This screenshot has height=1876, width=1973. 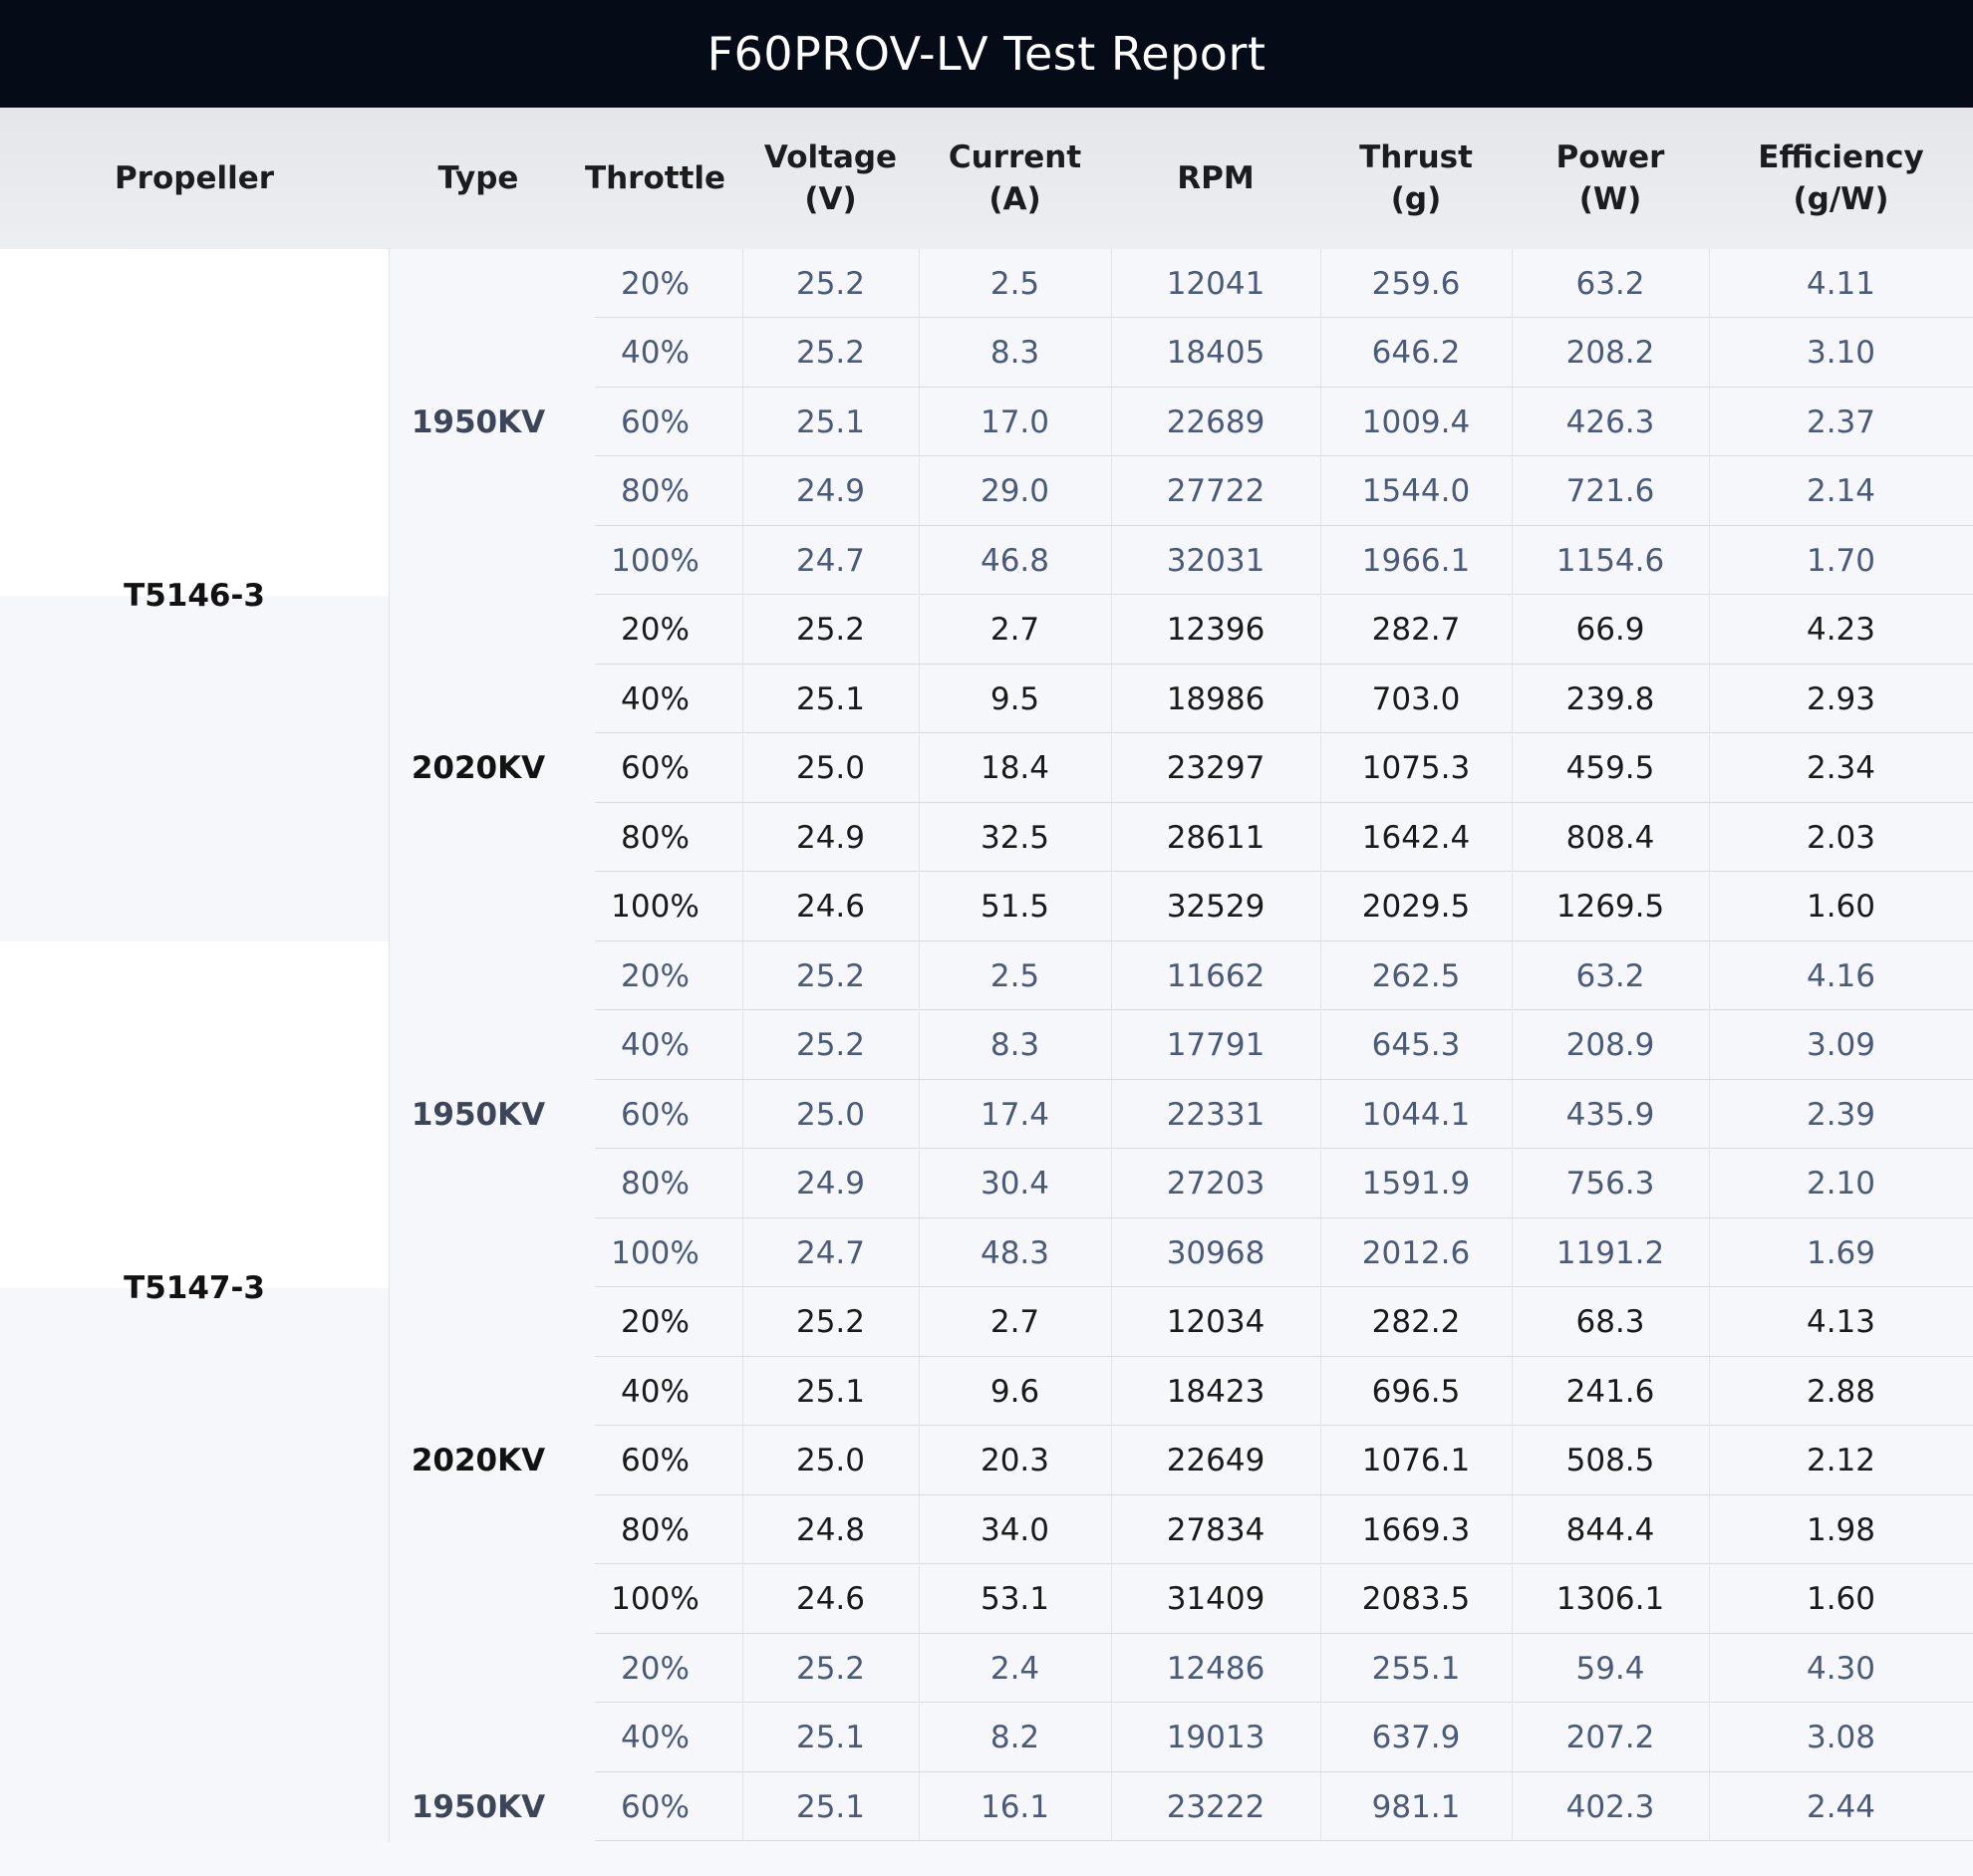 What do you see at coordinates (1263, 768) in the screenshot?
I see `table-row: 60% 25.0 18.4 23297 1075.3 459.5 2.34` at bounding box center [1263, 768].